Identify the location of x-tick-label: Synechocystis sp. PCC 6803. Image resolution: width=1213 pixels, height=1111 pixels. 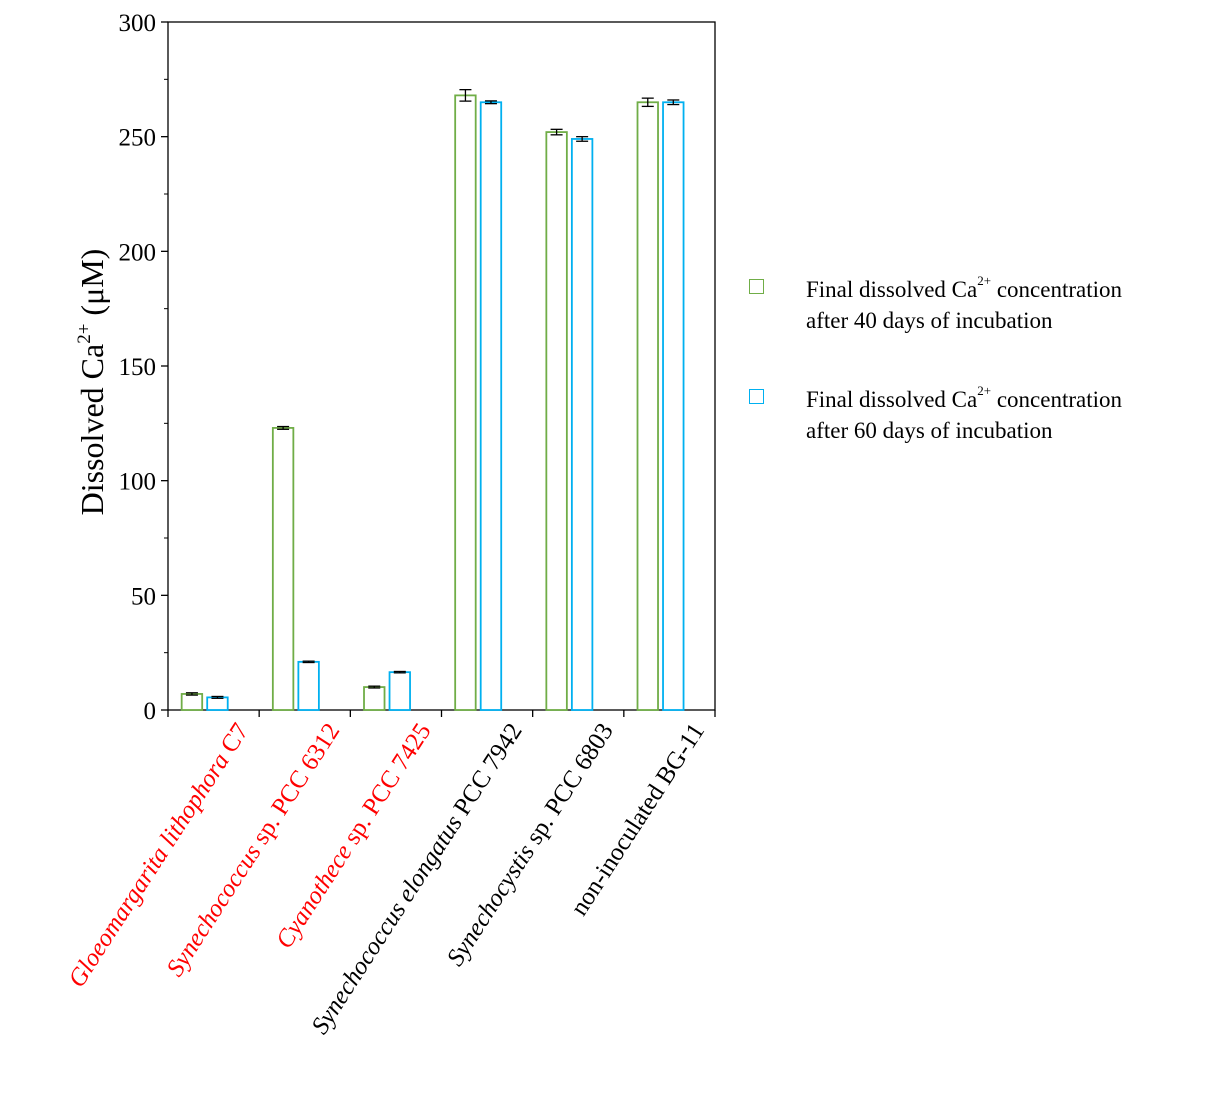
(530, 845).